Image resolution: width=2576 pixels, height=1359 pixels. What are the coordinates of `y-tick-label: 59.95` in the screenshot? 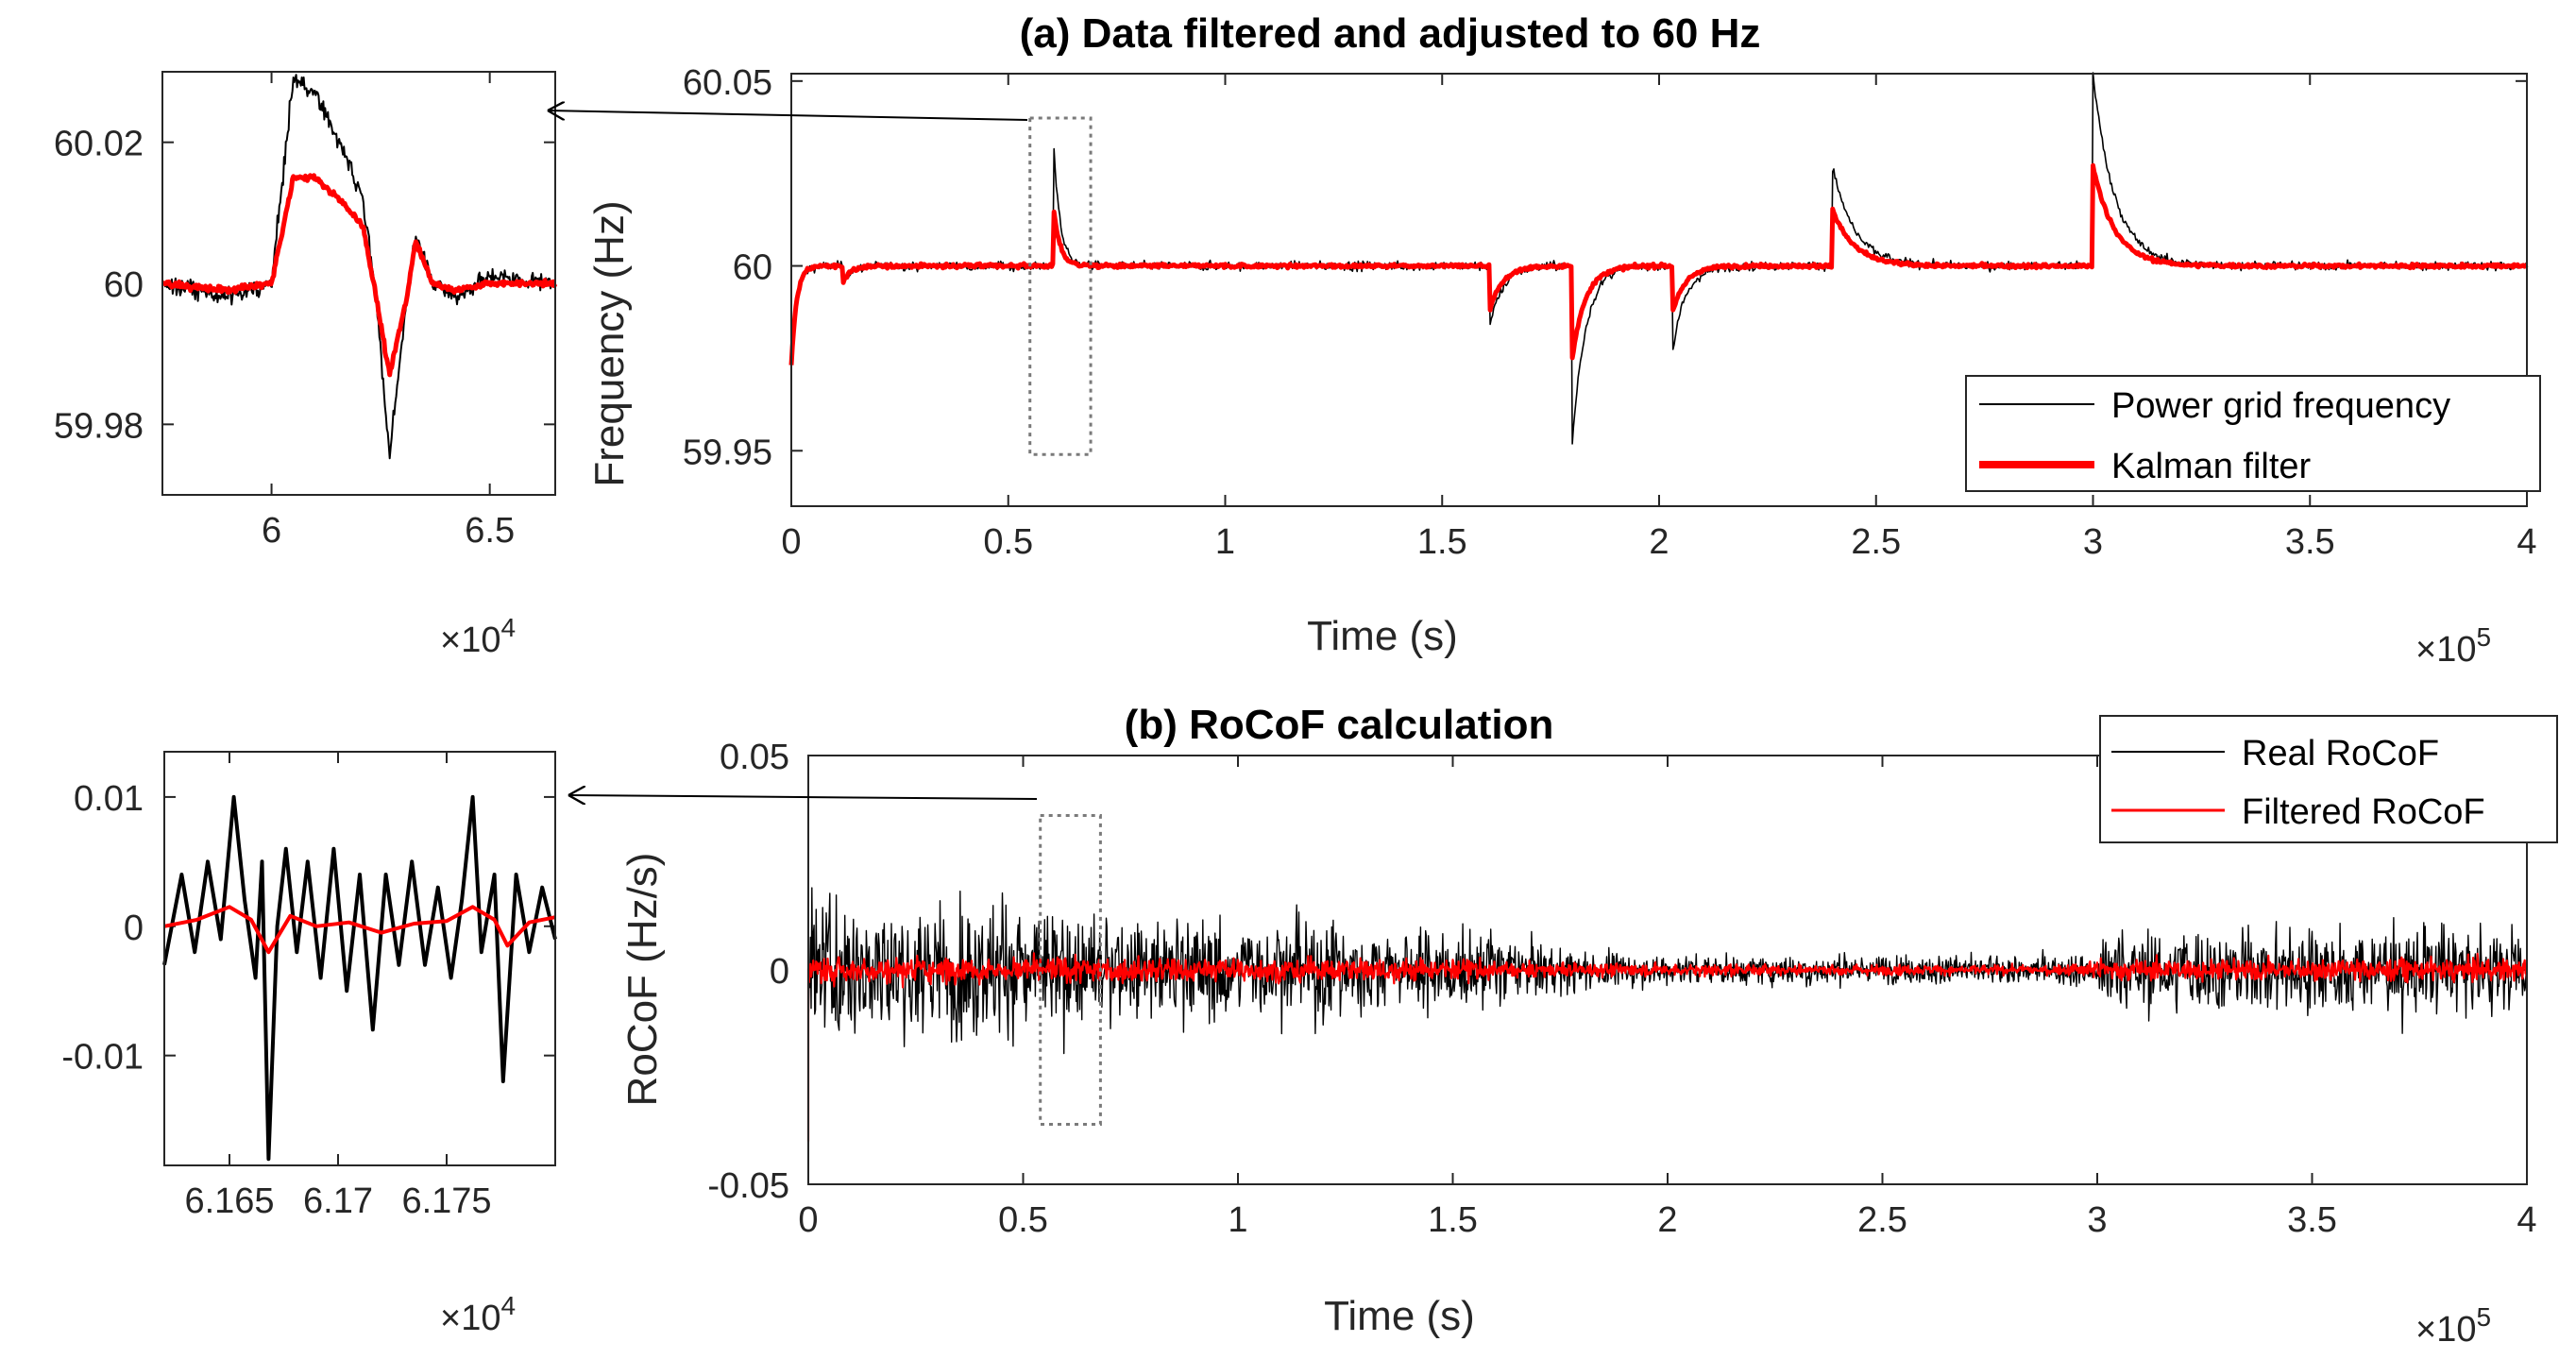 It's located at (727, 452).